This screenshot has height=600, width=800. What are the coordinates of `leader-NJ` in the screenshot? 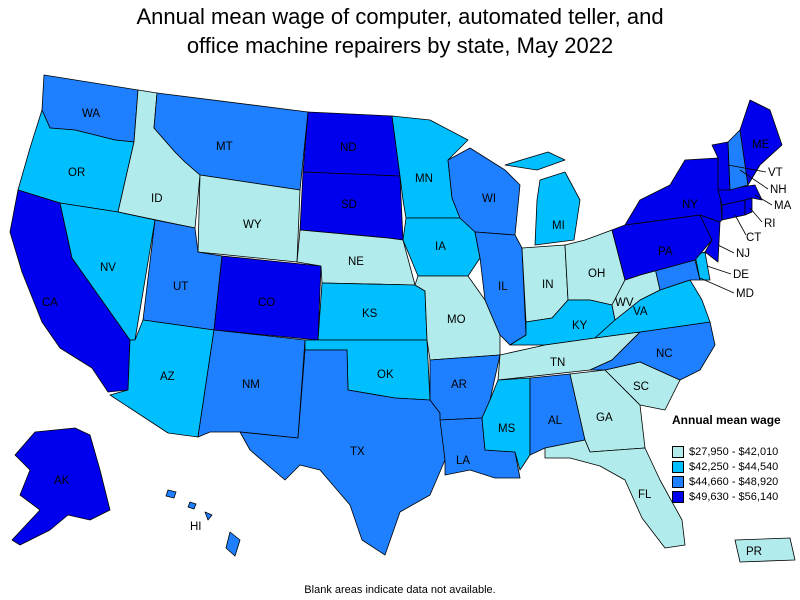 It's located at (726, 249).